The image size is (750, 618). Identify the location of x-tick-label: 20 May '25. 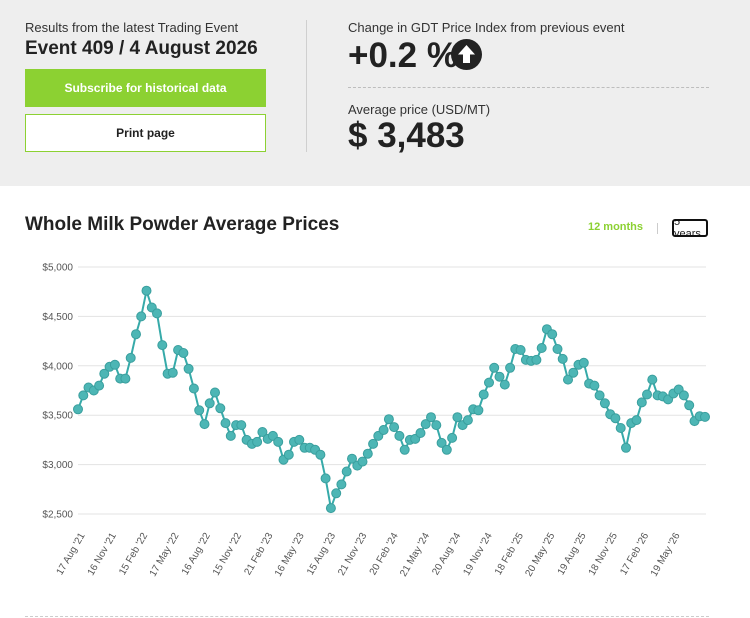
(541, 555).